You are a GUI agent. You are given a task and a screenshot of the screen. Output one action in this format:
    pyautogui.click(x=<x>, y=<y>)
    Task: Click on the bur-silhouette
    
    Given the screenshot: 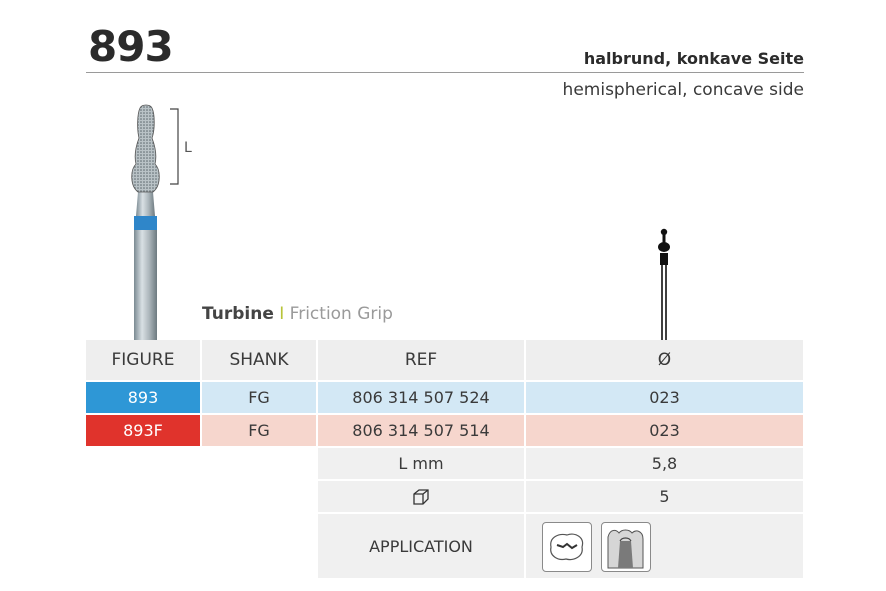 What is the action you would take?
    pyautogui.click(x=664, y=284)
    